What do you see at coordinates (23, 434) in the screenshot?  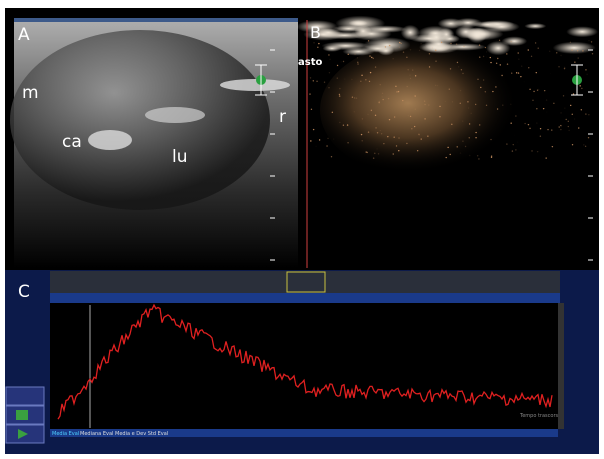 I see `icon` at bounding box center [23, 434].